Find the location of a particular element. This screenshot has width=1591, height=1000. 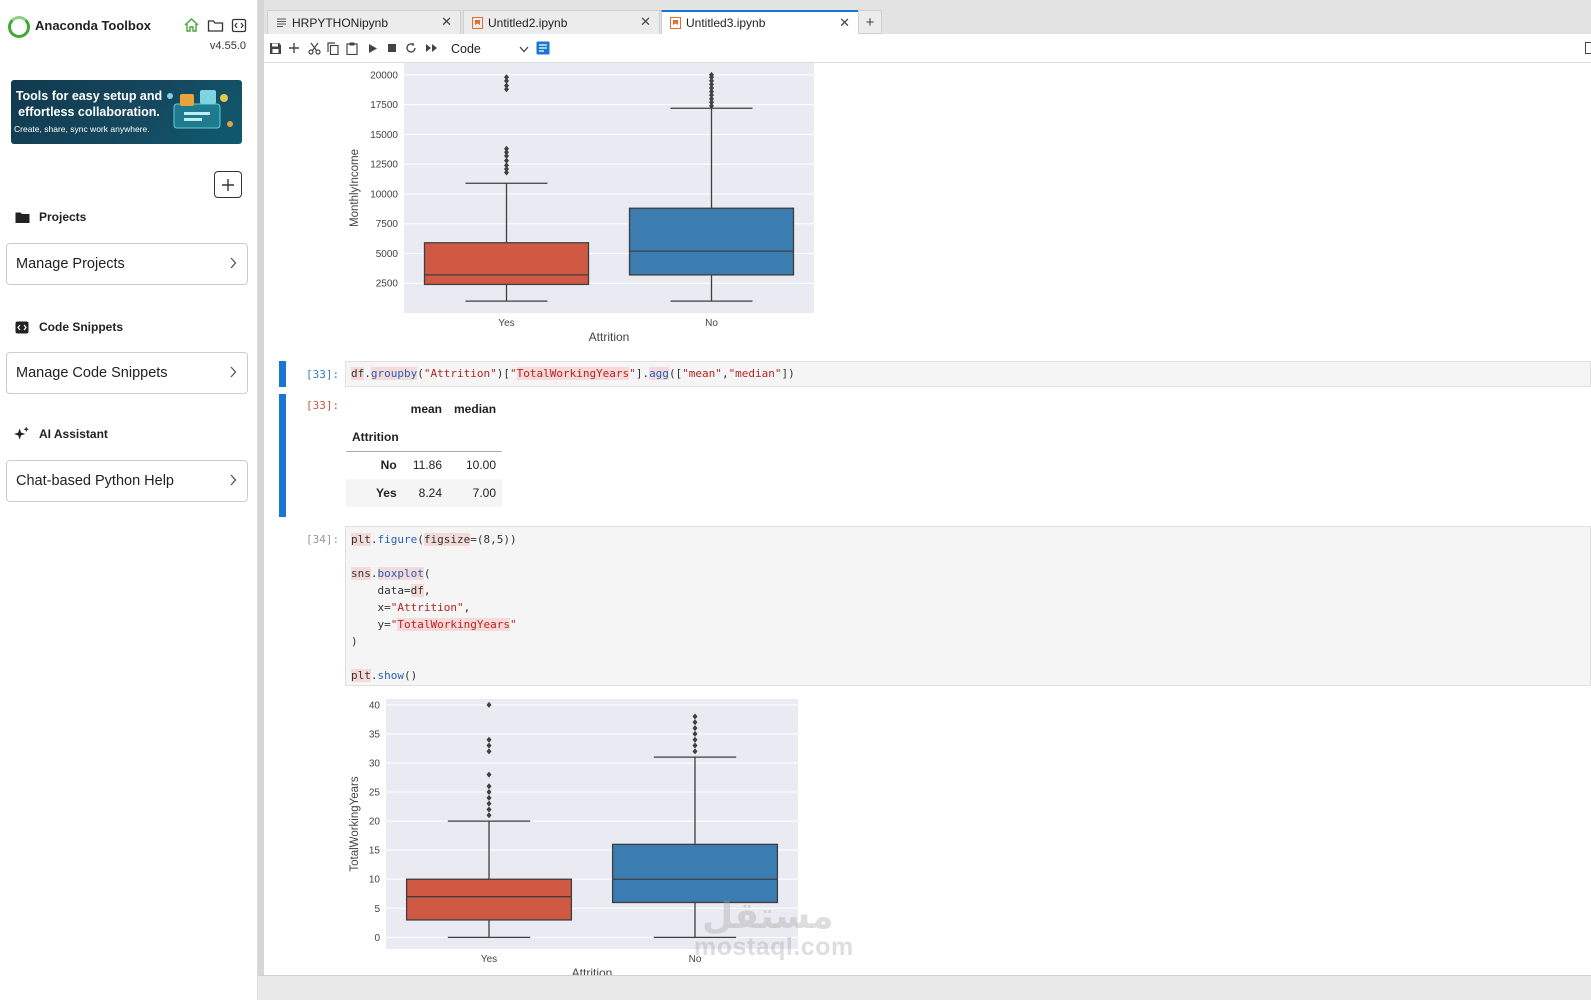

y-tick-label: 7500 is located at coordinates (387, 224).